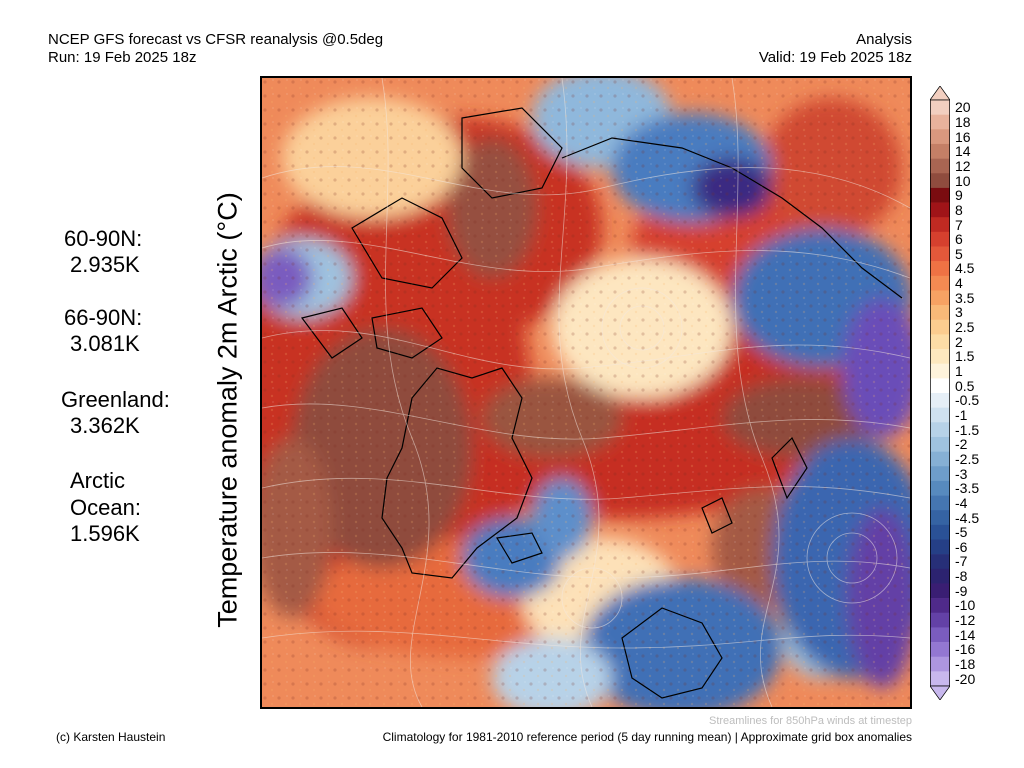 The width and height of the screenshot is (1024, 768). What do you see at coordinates (967, 488) in the screenshot?
I see `colorbar-tick-label: -3.5` at bounding box center [967, 488].